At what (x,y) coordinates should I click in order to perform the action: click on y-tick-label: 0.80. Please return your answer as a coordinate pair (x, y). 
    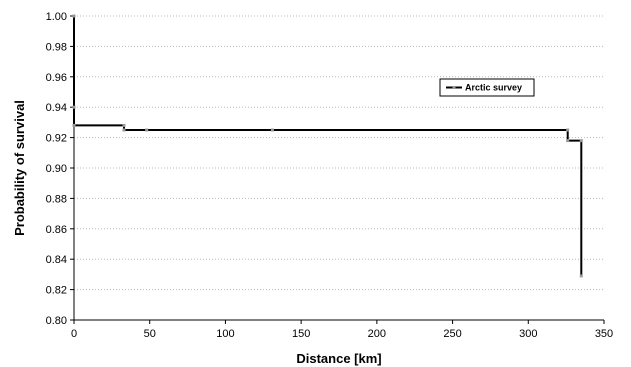
    Looking at the image, I should click on (56, 321).